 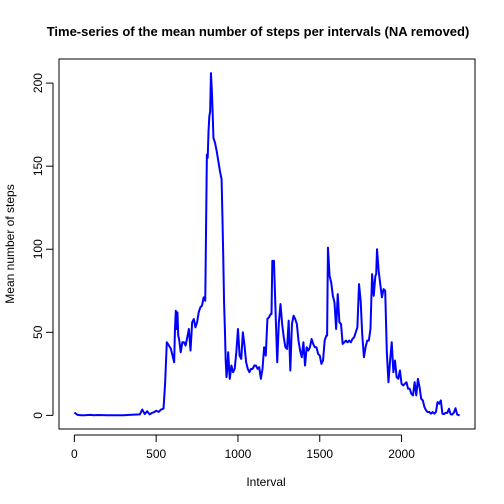 I want to click on y-axis-label: Mean number of steps, so click(x=10, y=243).